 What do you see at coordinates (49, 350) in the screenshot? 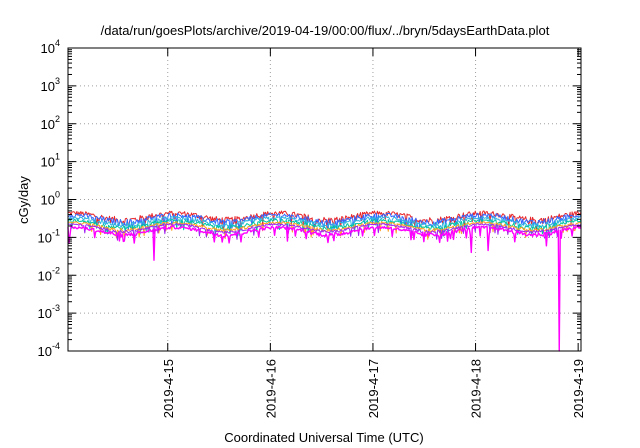
I see `y-tick-label: 10⁻⁴` at bounding box center [49, 350].